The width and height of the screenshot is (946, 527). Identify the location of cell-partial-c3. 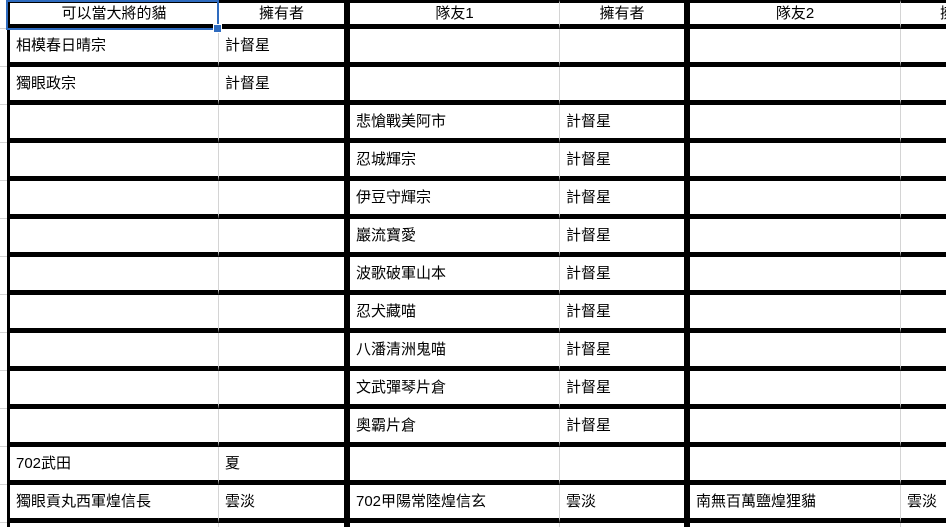
(621, 525).